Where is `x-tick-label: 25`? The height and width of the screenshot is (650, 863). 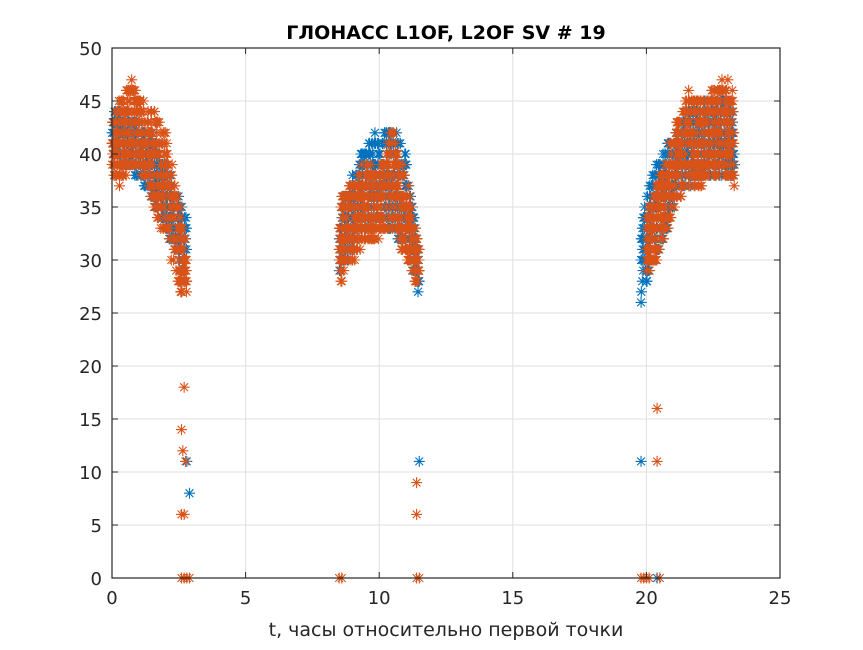 x-tick-label: 25 is located at coordinates (780, 598).